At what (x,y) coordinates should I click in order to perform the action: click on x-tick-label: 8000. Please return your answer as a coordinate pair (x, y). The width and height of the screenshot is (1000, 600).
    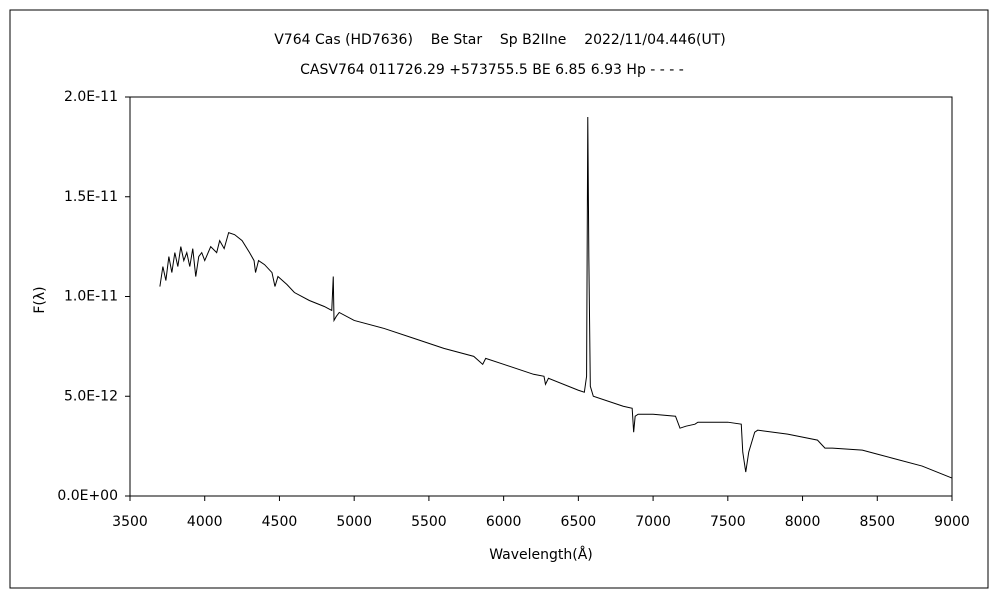
    Looking at the image, I should click on (803, 522).